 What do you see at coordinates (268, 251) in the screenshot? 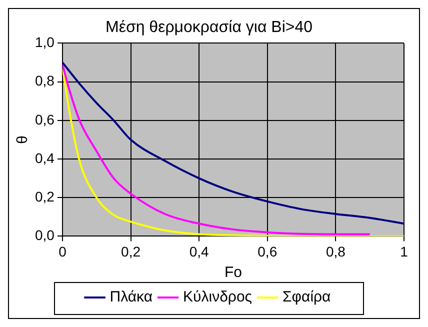
I see `x-tick-label: 0,6` at bounding box center [268, 251].